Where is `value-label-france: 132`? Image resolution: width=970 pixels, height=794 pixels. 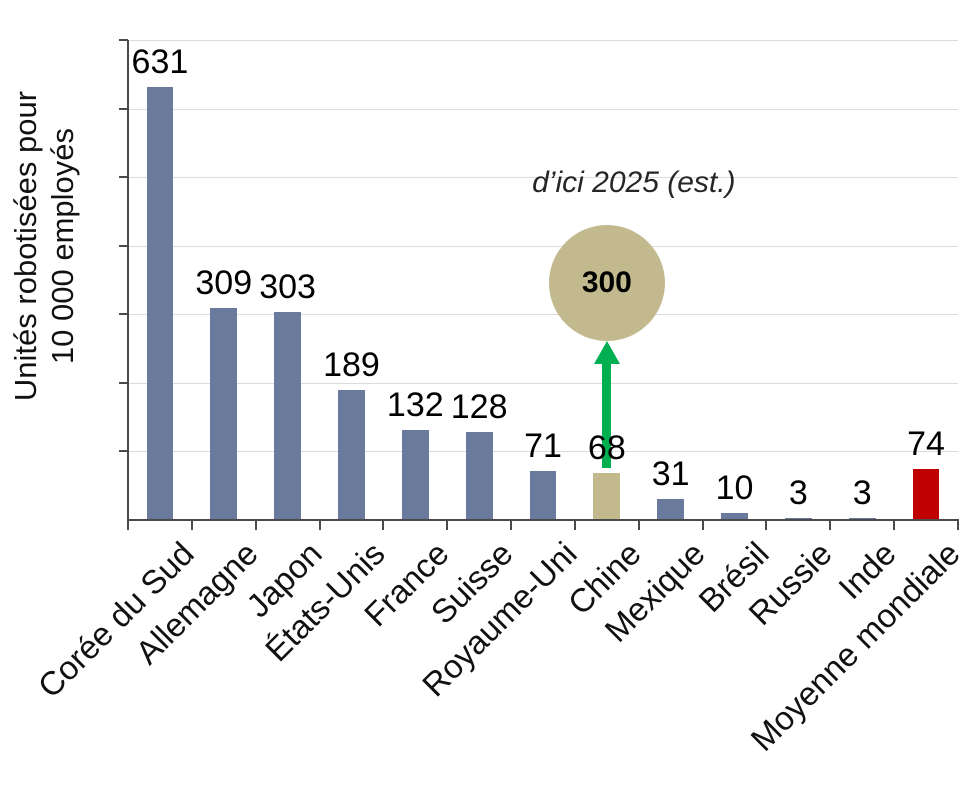 value-label-france: 132 is located at coordinates (415, 404).